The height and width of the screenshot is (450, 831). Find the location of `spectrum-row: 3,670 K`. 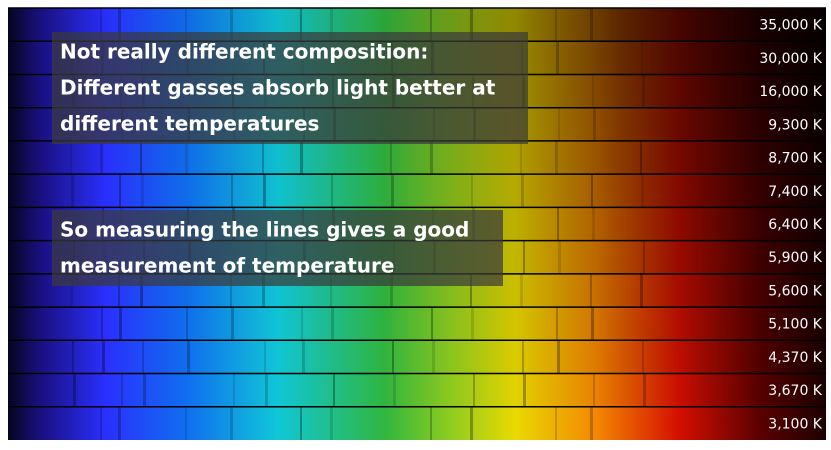

spectrum-row: 3,670 K is located at coordinates (417, 389).